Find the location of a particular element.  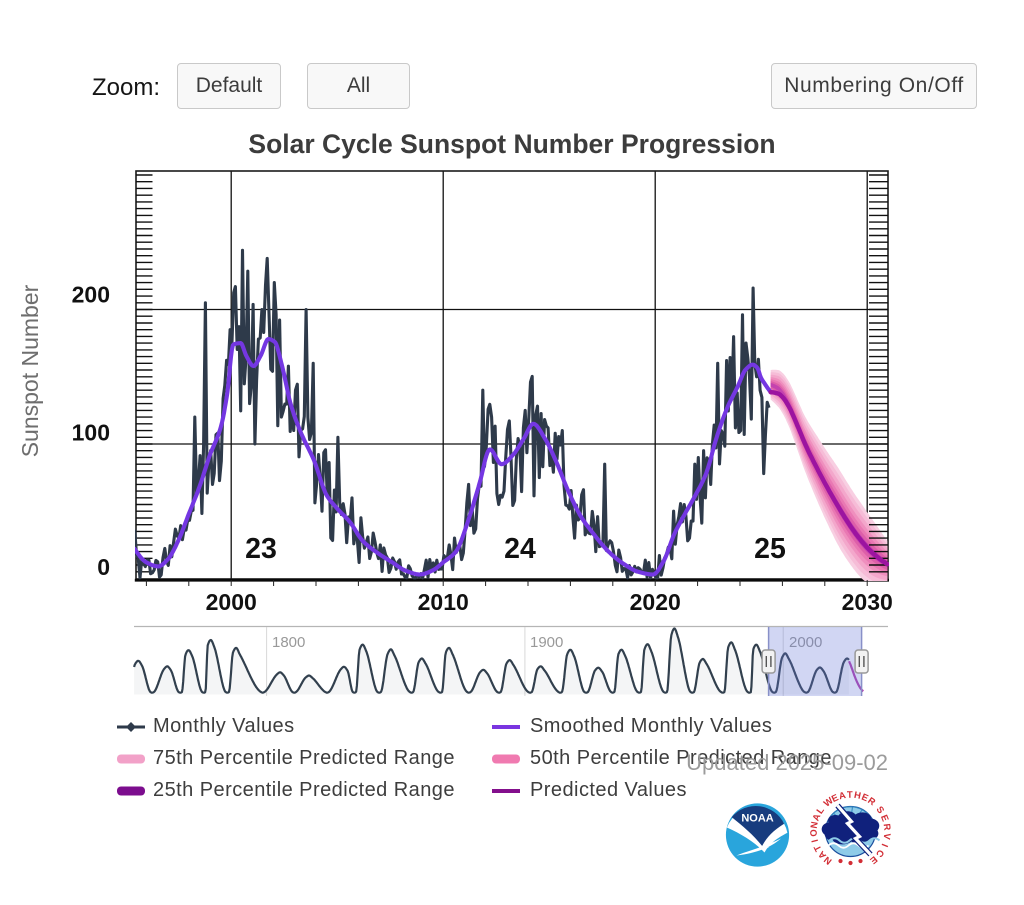

svg-text: 2020 is located at coordinates (655, 602).